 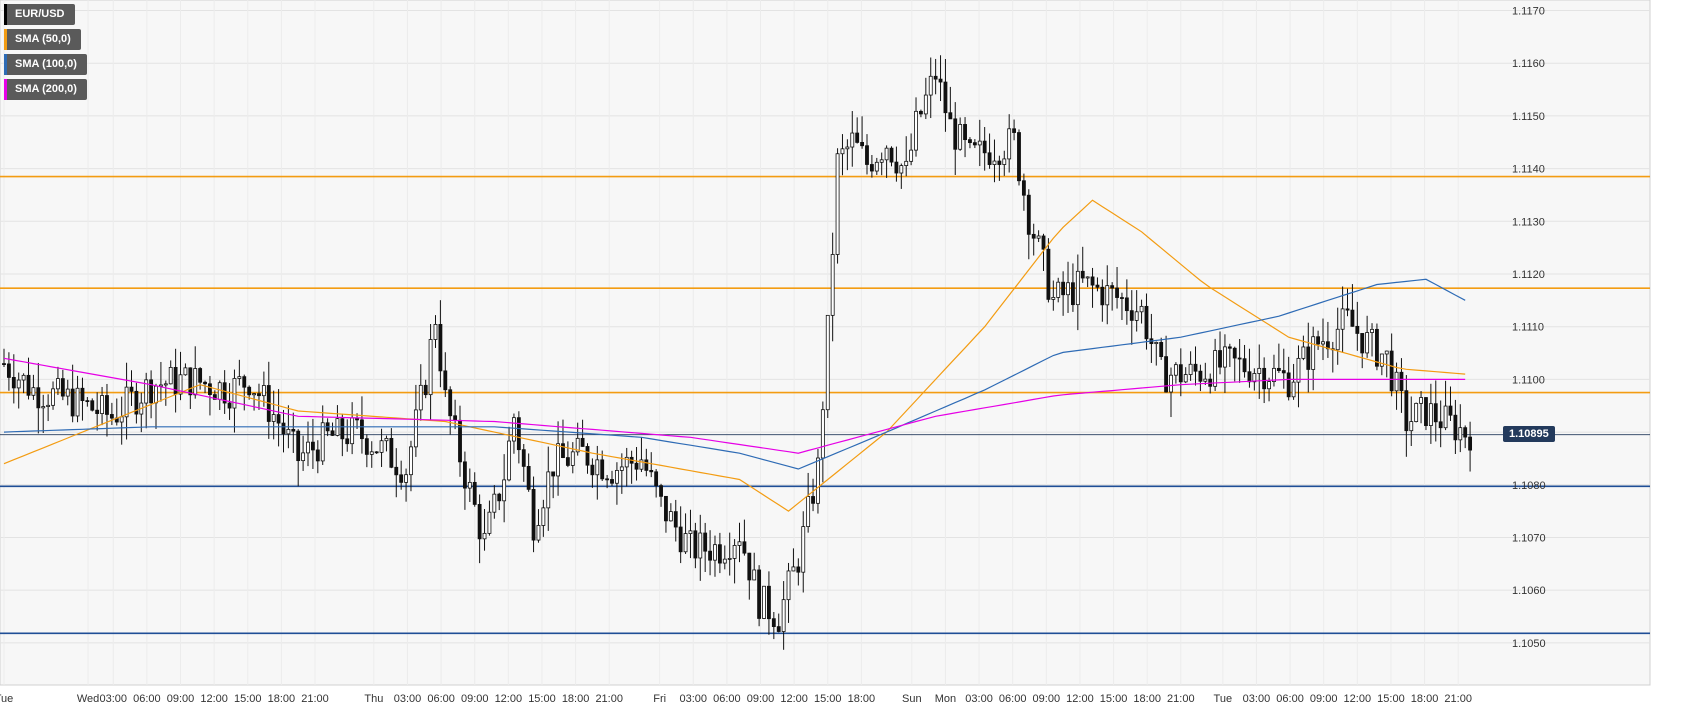 What do you see at coordinates (42, 39) in the screenshot?
I see `legend-item-sma50: SMA (50,0)` at bounding box center [42, 39].